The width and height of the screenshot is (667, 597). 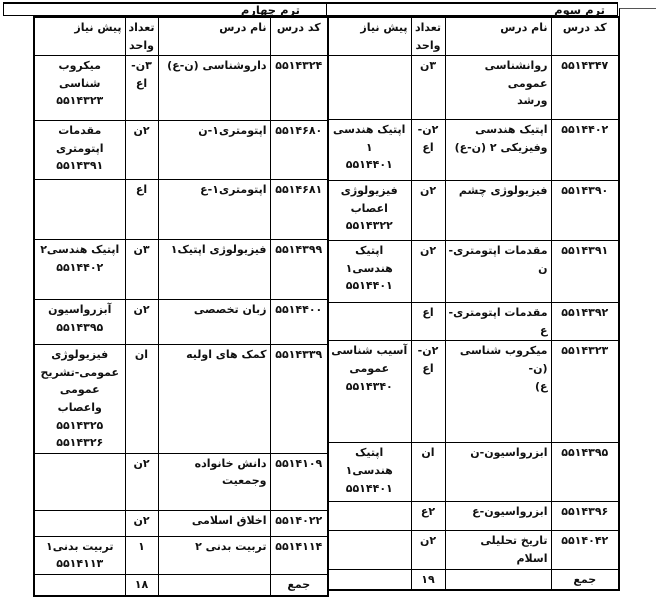 I want to click on course-name: کمک های اولیه, so click(x=214, y=399).